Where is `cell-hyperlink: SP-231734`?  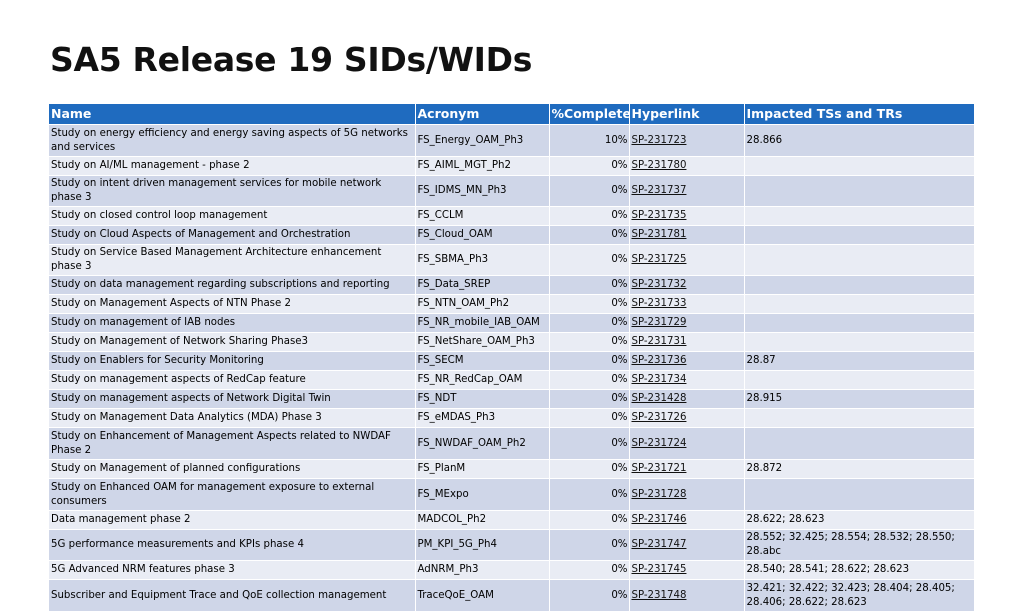
cell-hyperlink: SP-231734 is located at coordinates (686, 380).